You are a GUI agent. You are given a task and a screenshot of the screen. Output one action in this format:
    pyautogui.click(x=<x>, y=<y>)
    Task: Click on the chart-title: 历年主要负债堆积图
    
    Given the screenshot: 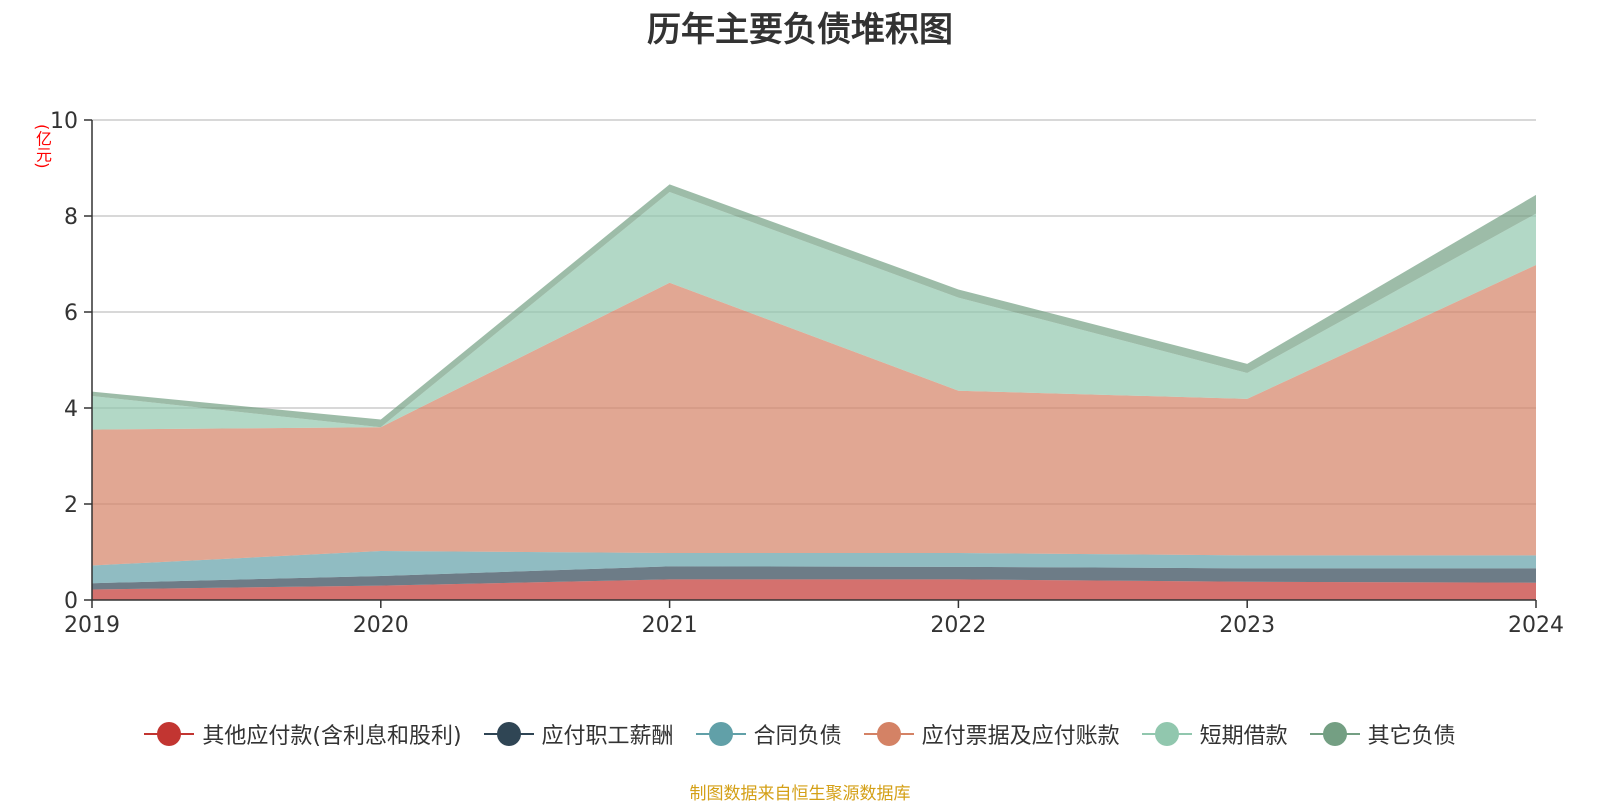 What is the action you would take?
    pyautogui.click(x=800, y=30)
    